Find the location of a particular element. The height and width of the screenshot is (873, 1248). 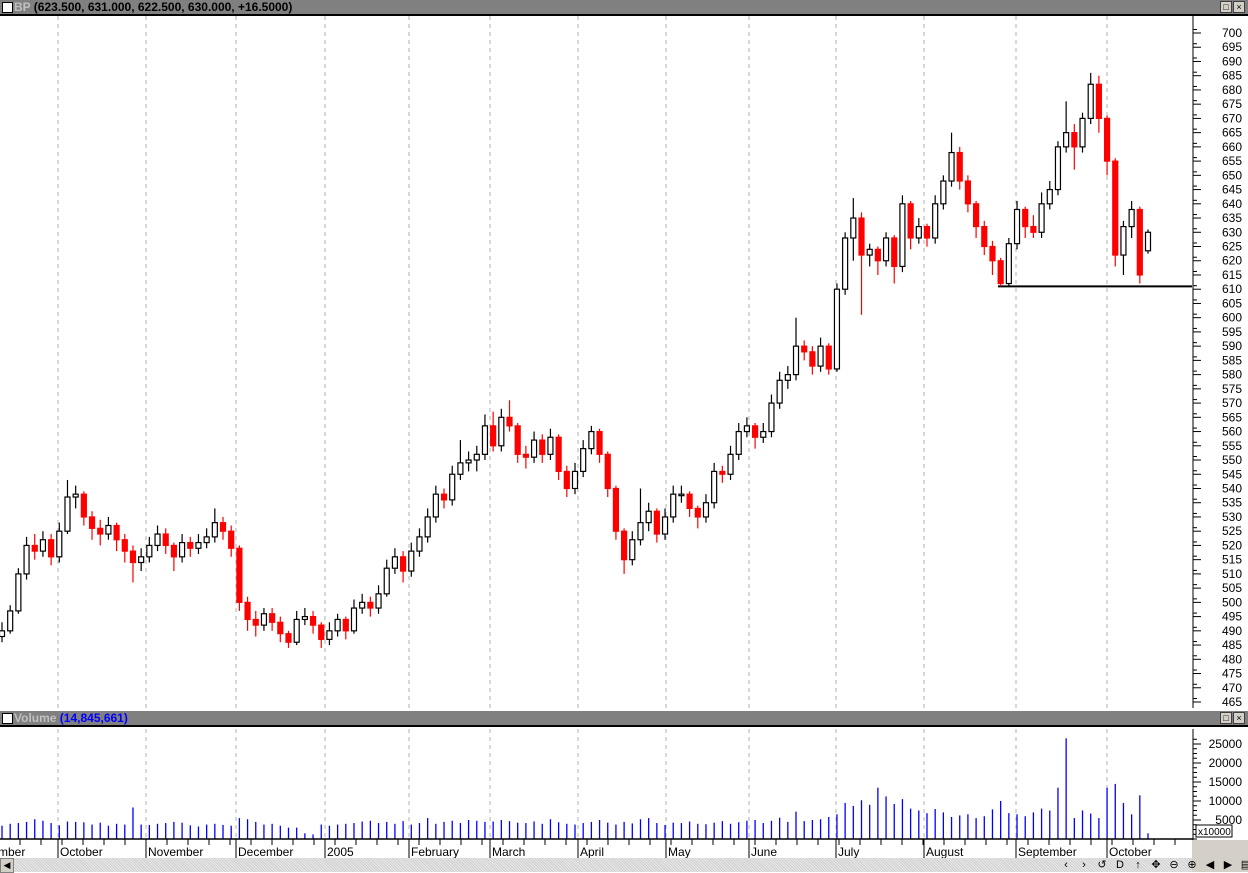

refresh-icon: ↺ is located at coordinates (1102, 865).